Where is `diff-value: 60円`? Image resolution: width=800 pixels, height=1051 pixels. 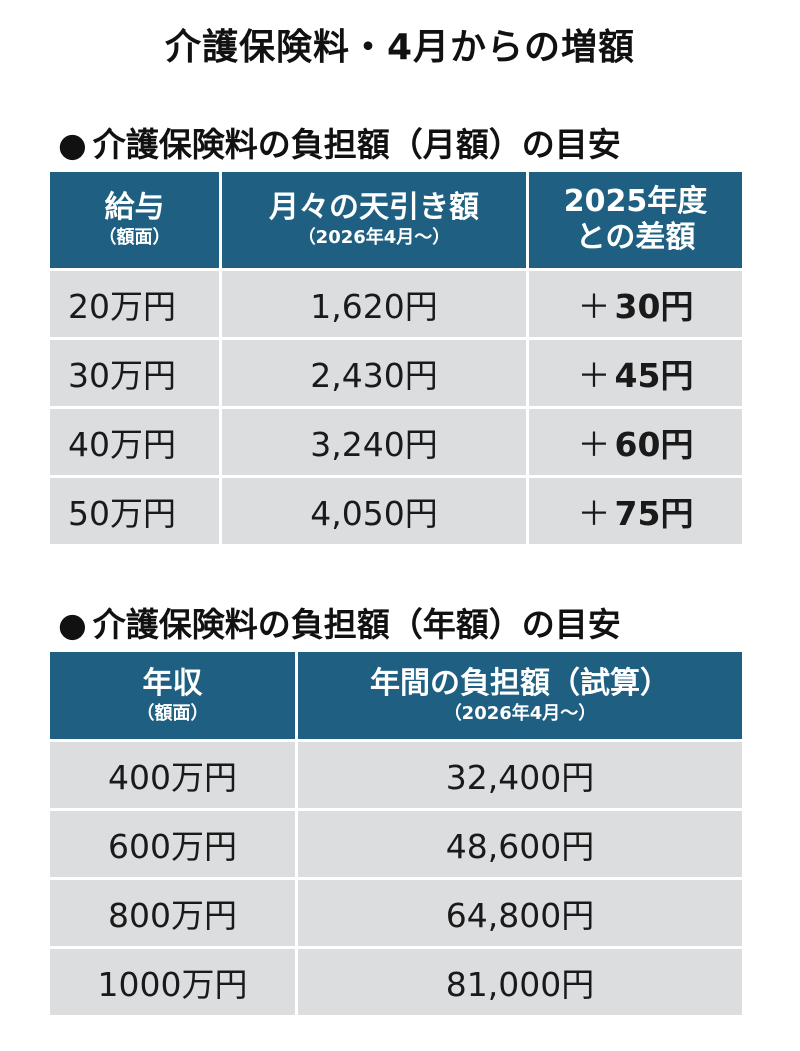
diff-value: 60円 is located at coordinates (654, 444).